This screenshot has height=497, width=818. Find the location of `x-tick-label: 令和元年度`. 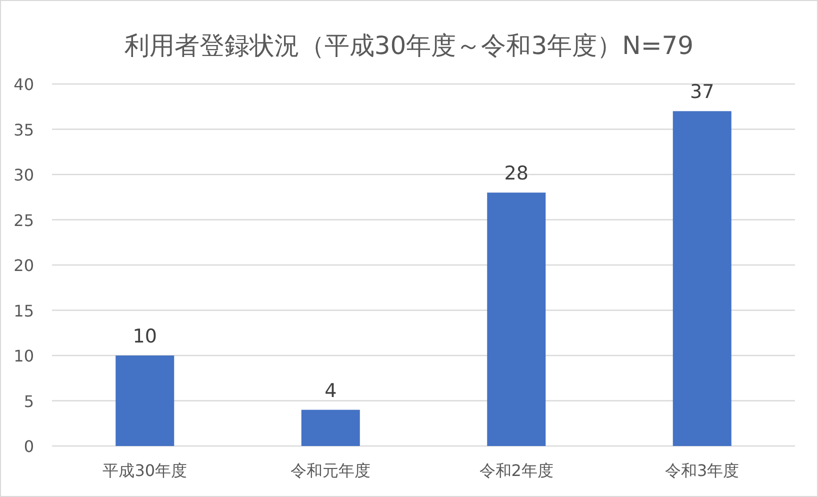

x-tick-label: 令和元年度 is located at coordinates (330, 470).